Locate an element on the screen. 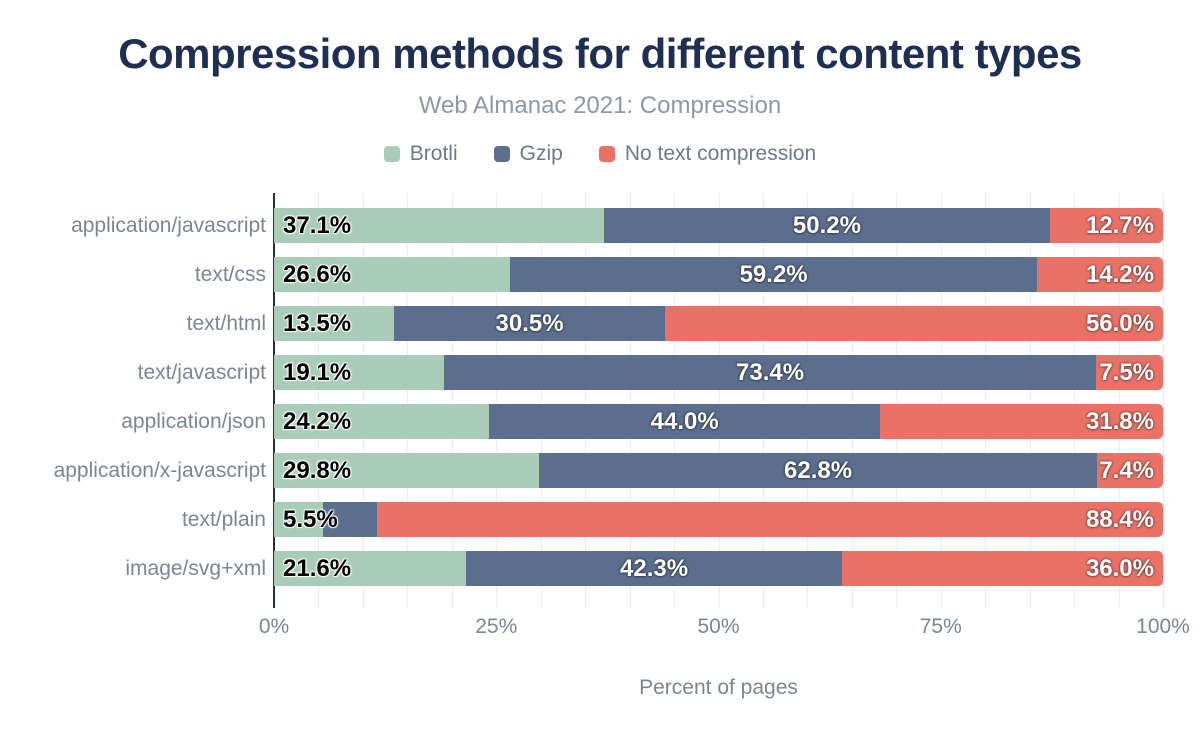  bar-row: 5.5% 88.4% is located at coordinates (718, 519).